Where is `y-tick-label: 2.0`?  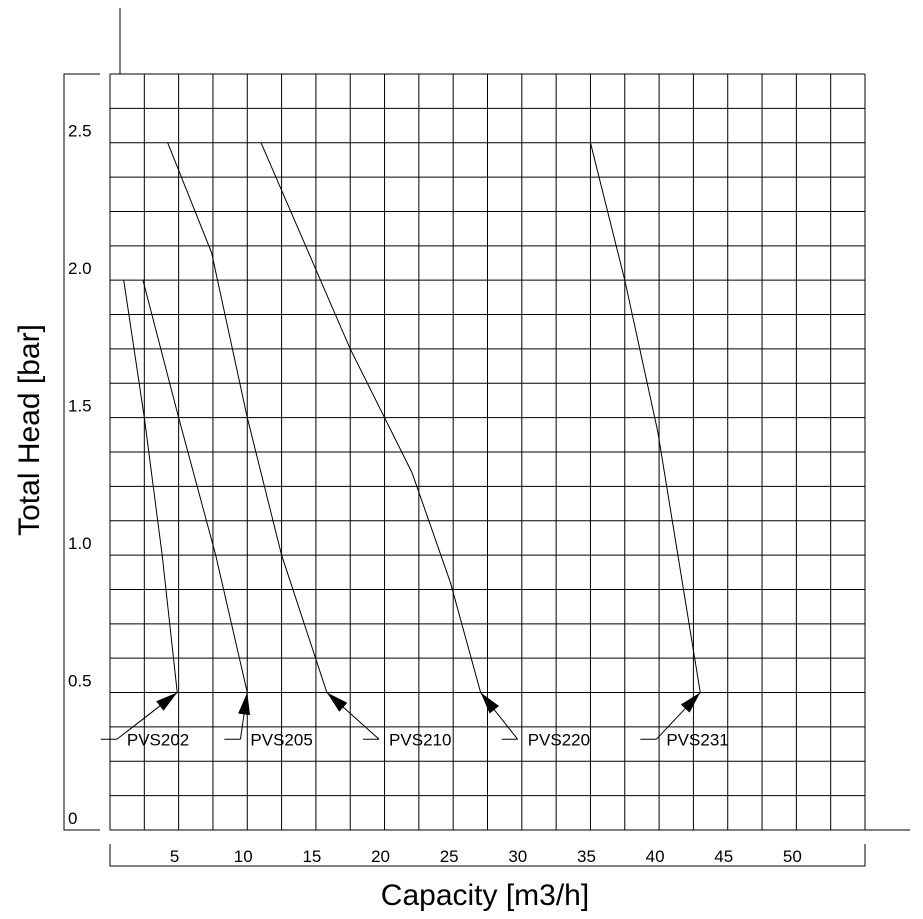 y-tick-label: 2.0 is located at coordinates (80, 268).